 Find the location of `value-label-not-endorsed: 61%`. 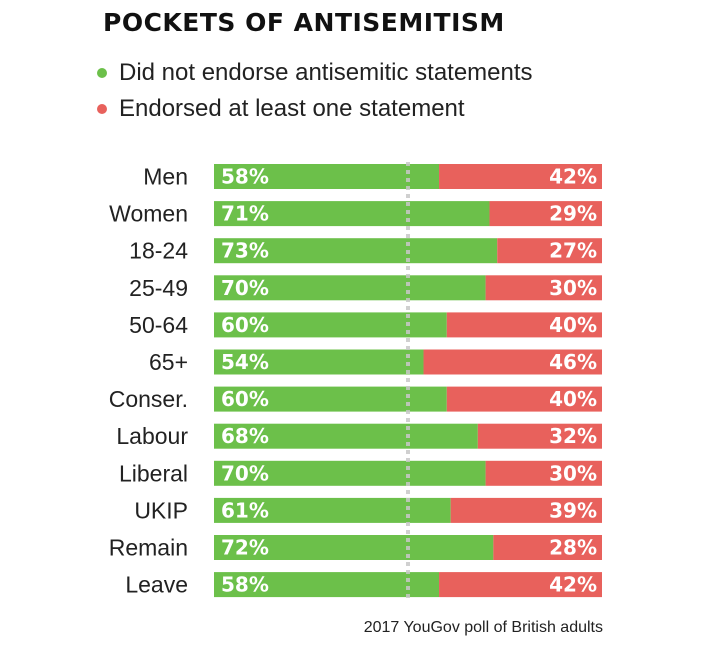

value-label-not-endorsed: 61% is located at coordinates (245, 510).